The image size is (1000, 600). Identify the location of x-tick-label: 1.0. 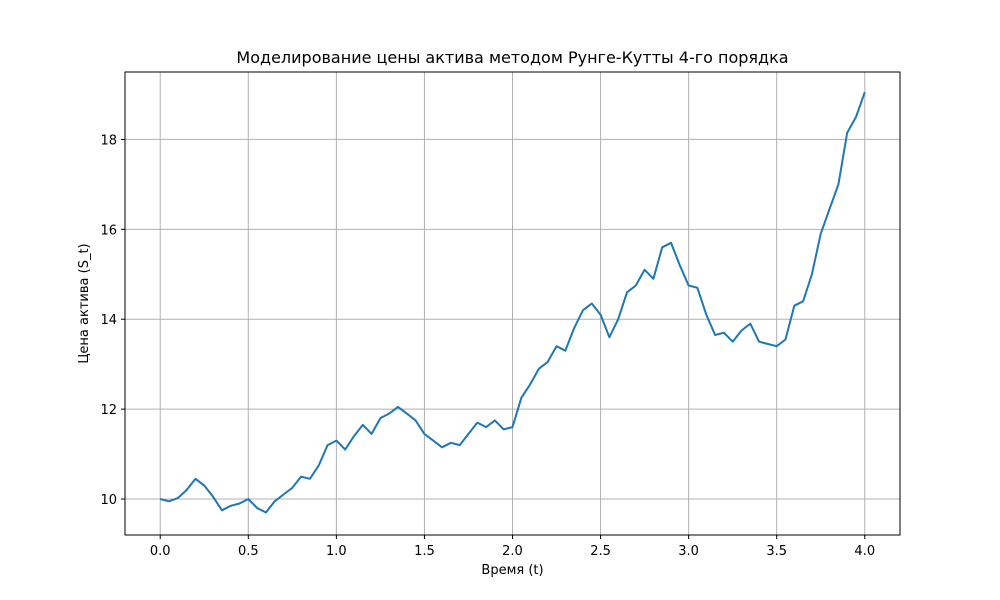
(336, 551).